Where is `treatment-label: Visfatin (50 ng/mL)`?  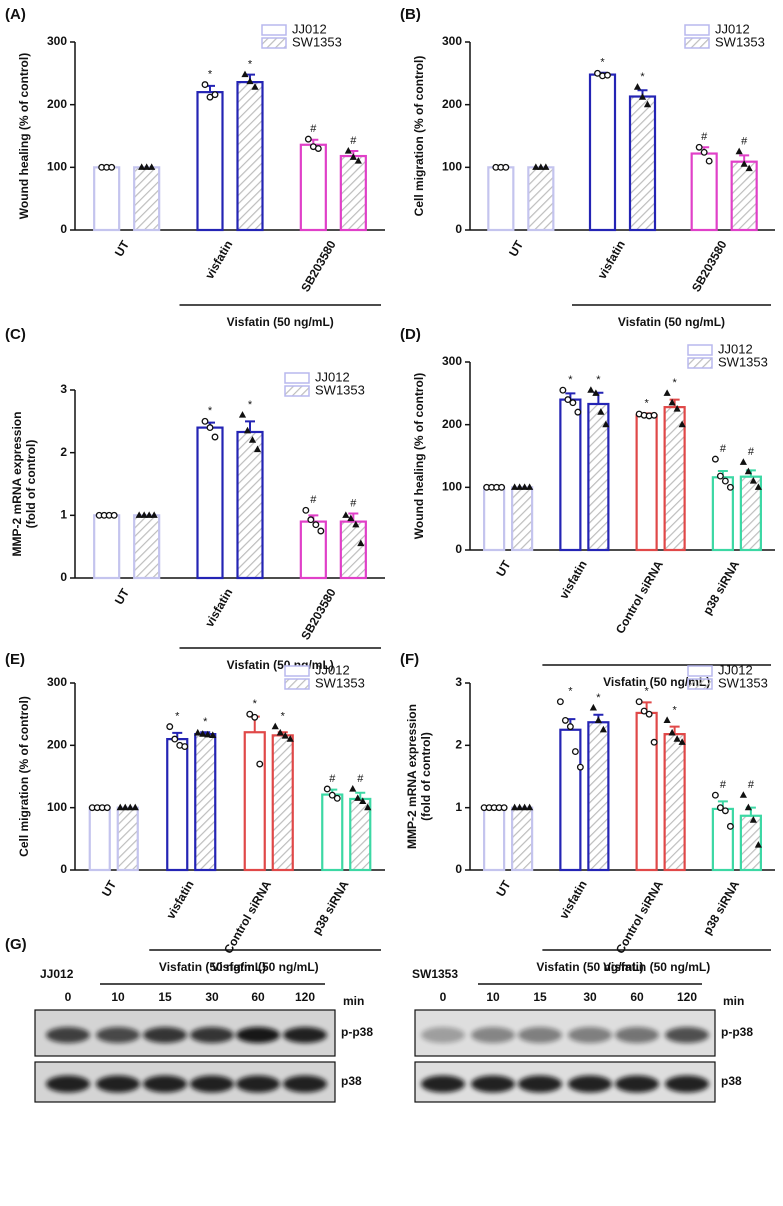 treatment-label: Visfatin (50 ng/mL) is located at coordinates (589, 967).